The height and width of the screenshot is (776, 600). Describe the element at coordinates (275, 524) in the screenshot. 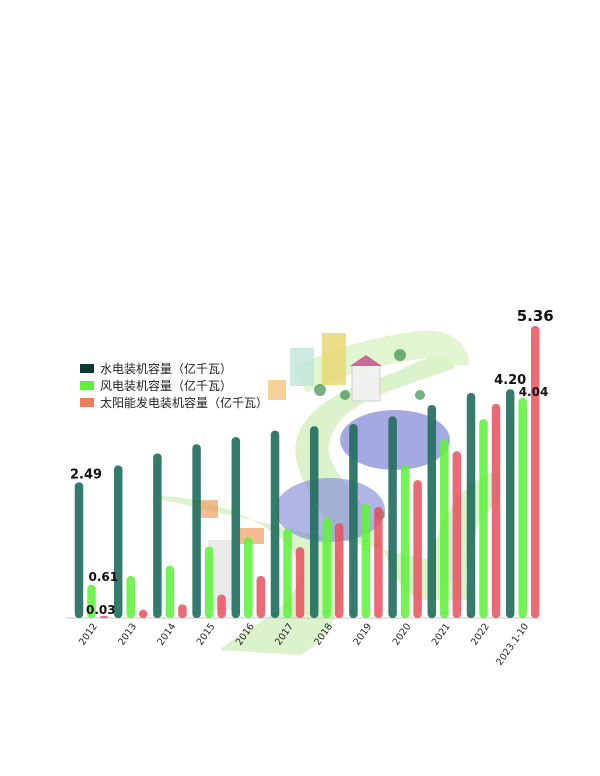

I see `bar-s0-2017` at that location.